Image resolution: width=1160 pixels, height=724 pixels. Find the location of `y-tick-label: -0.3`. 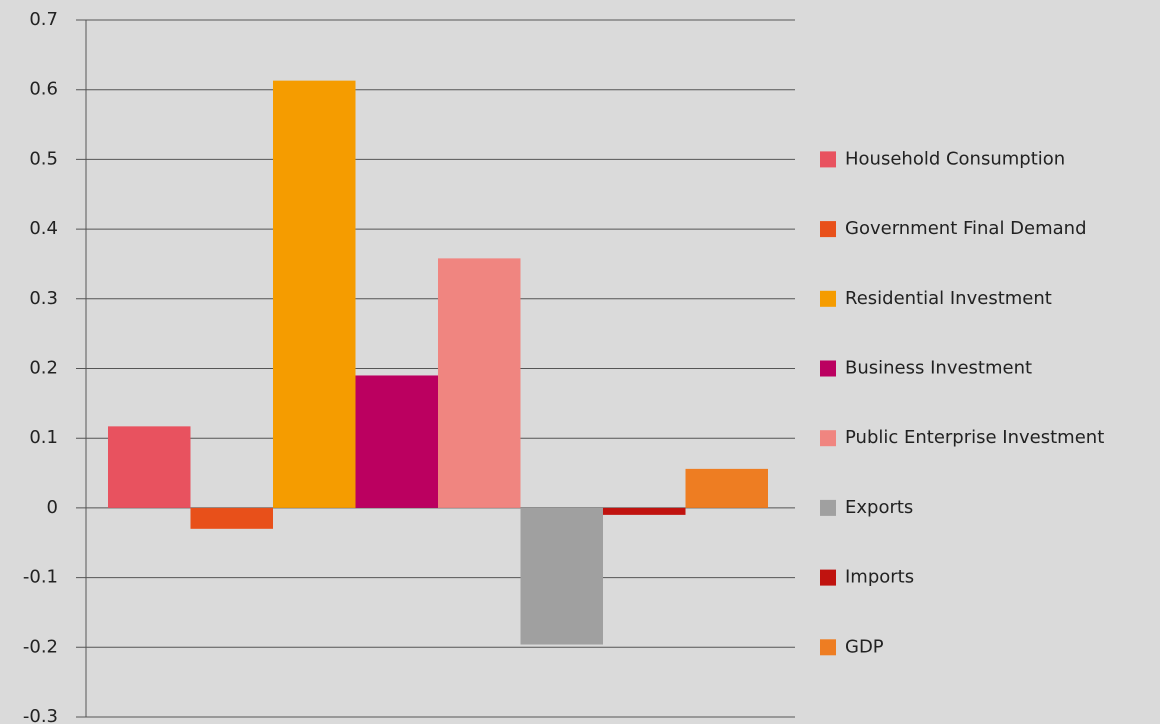

y-tick-label: -0.3 is located at coordinates (40, 715).